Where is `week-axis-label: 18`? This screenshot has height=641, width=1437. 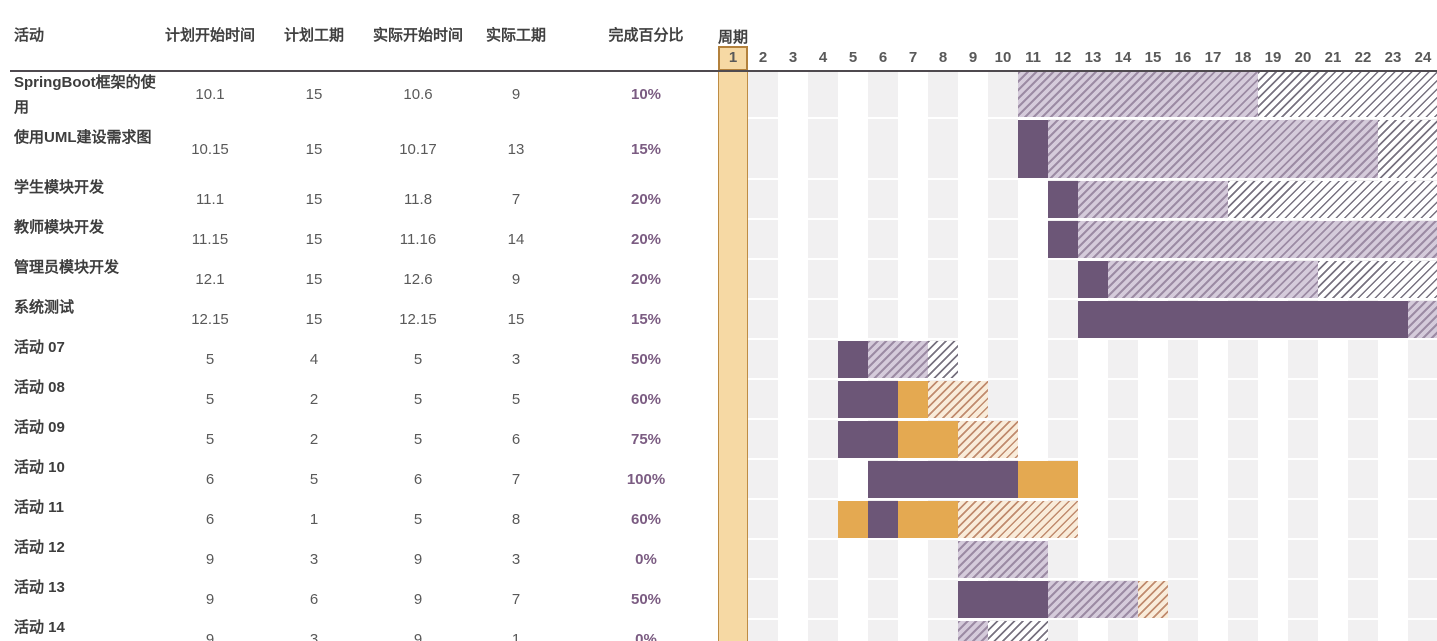
week-axis-label: 18 is located at coordinates (1243, 57).